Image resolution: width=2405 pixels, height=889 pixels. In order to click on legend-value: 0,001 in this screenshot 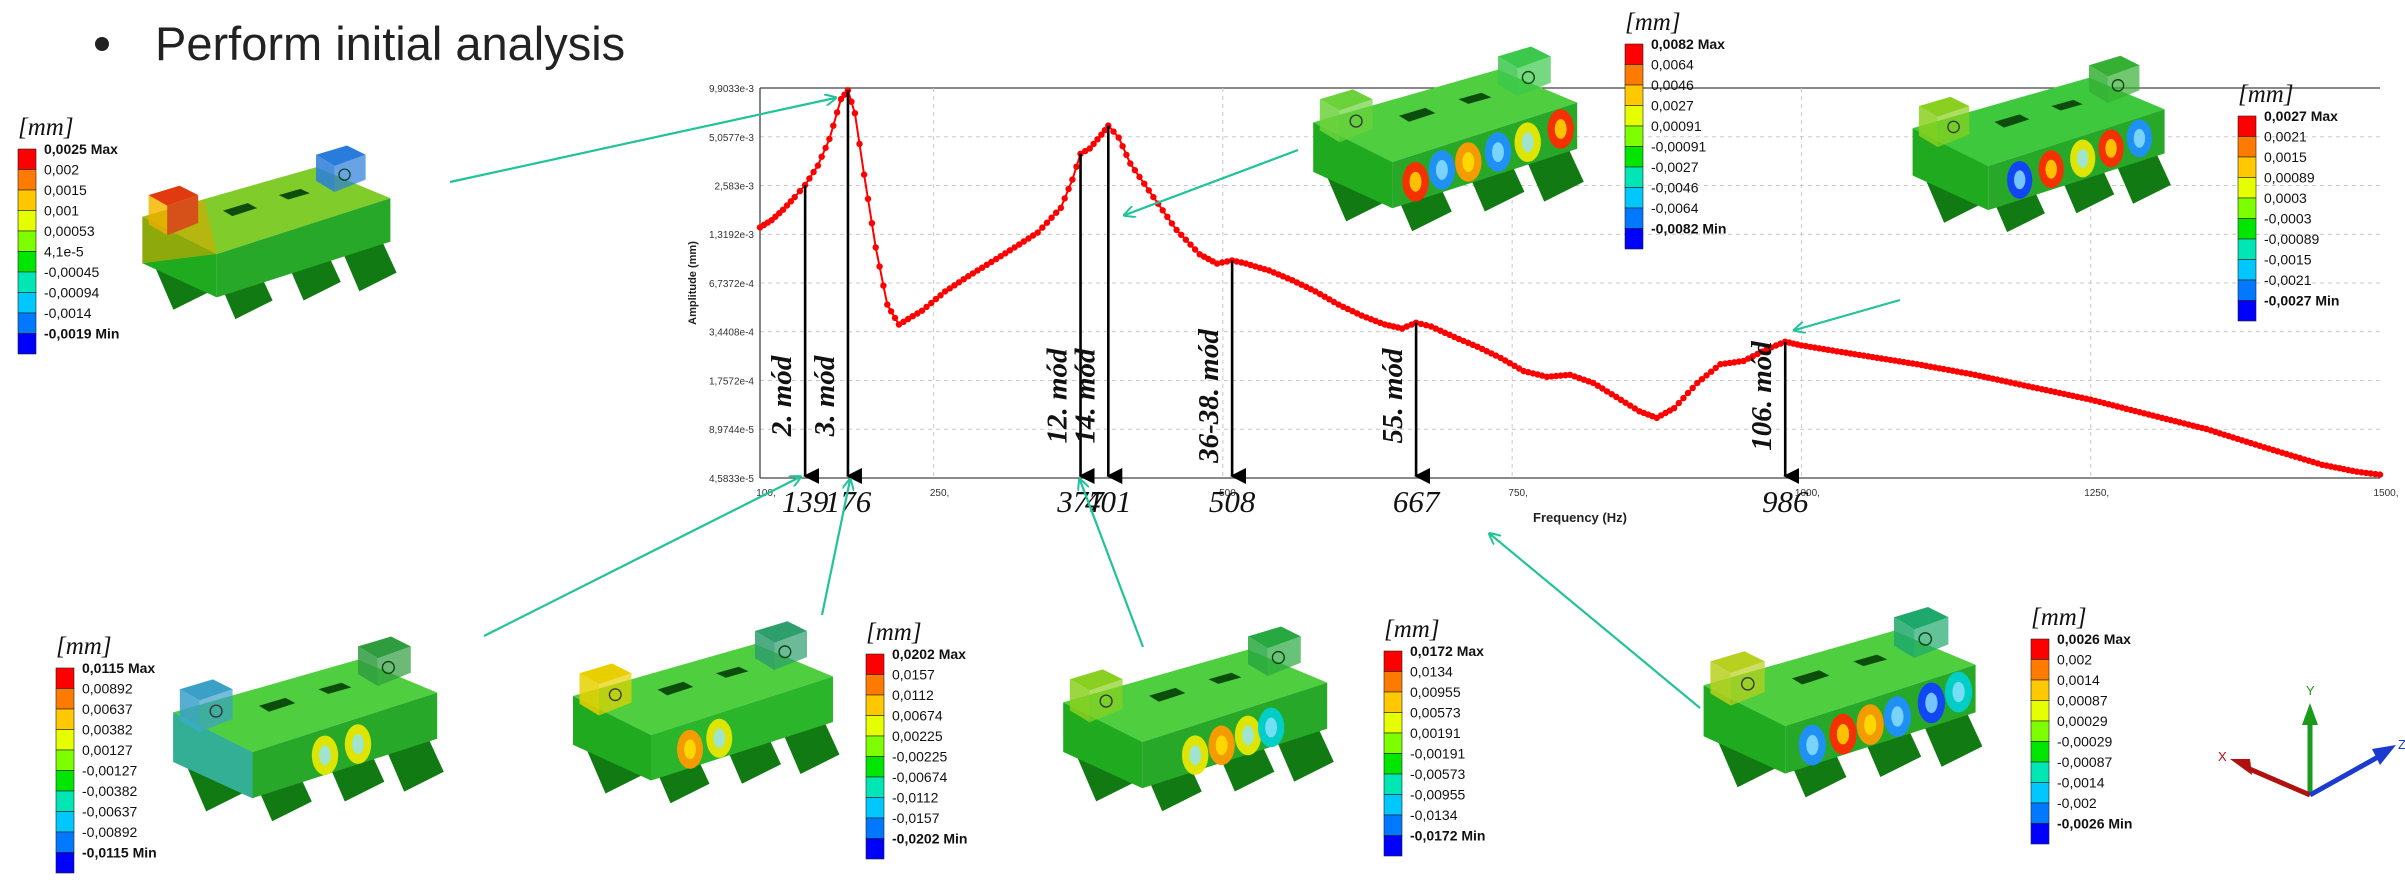, I will do `click(61, 211)`.